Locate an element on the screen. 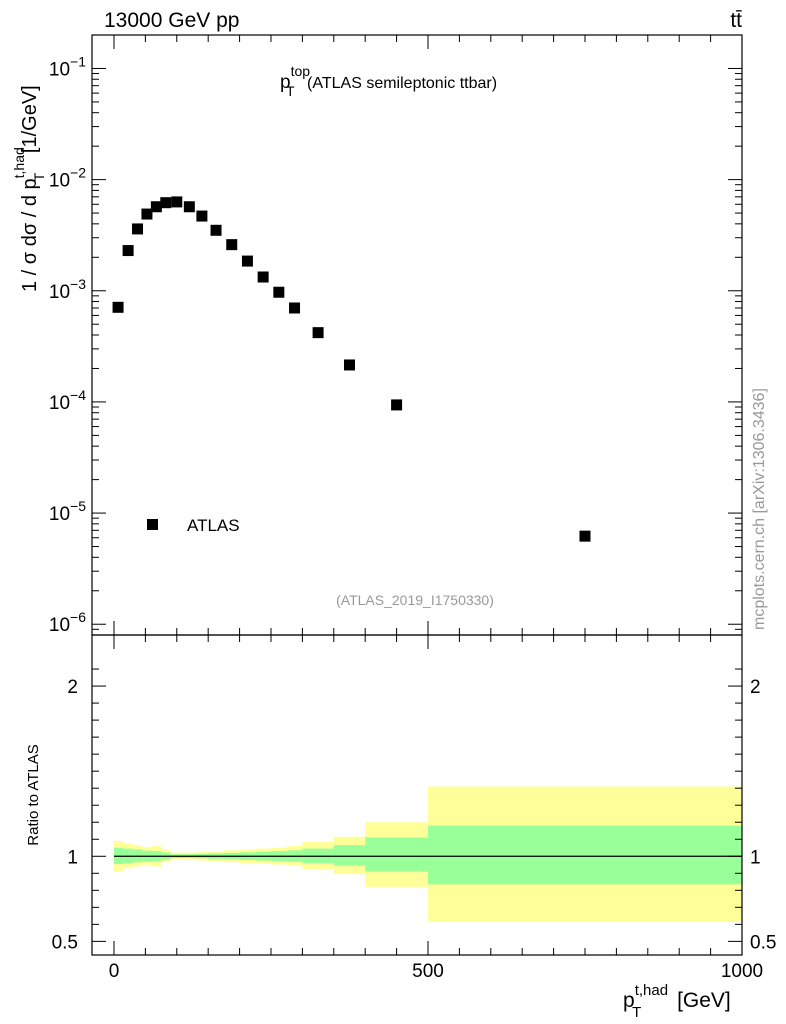 The image size is (786, 1024). x-axis-title-unit: [GeV] is located at coordinates (701, 1000).